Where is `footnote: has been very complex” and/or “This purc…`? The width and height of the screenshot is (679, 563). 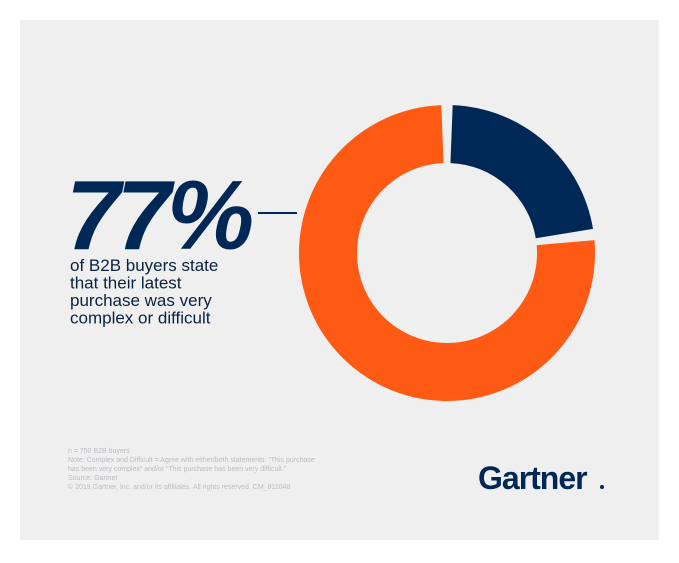
footnote: has been very complex” and/or “This purc… is located at coordinates (177, 469).